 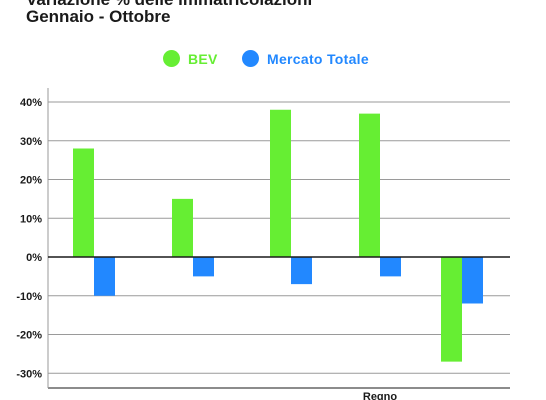 What do you see at coordinates (380, 395) in the screenshot?
I see `x-category-label: Regno` at bounding box center [380, 395].